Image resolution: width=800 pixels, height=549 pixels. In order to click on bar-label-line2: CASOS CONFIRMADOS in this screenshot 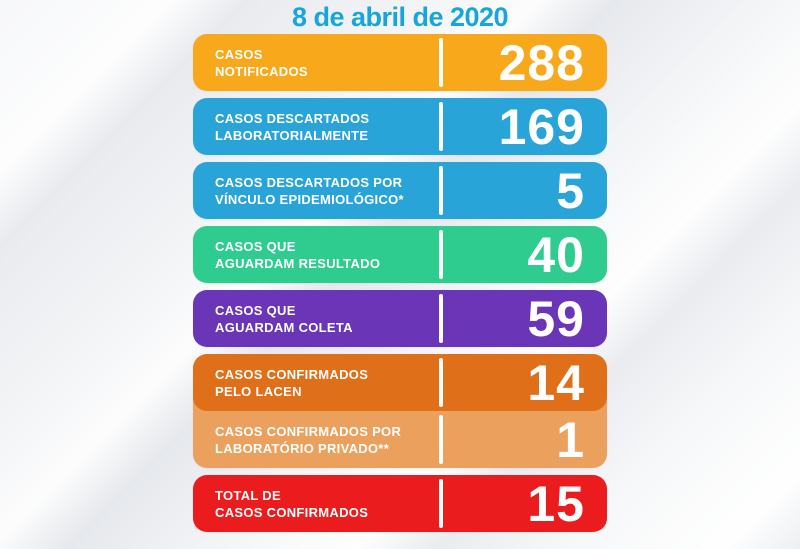, I will do `click(292, 512)`.